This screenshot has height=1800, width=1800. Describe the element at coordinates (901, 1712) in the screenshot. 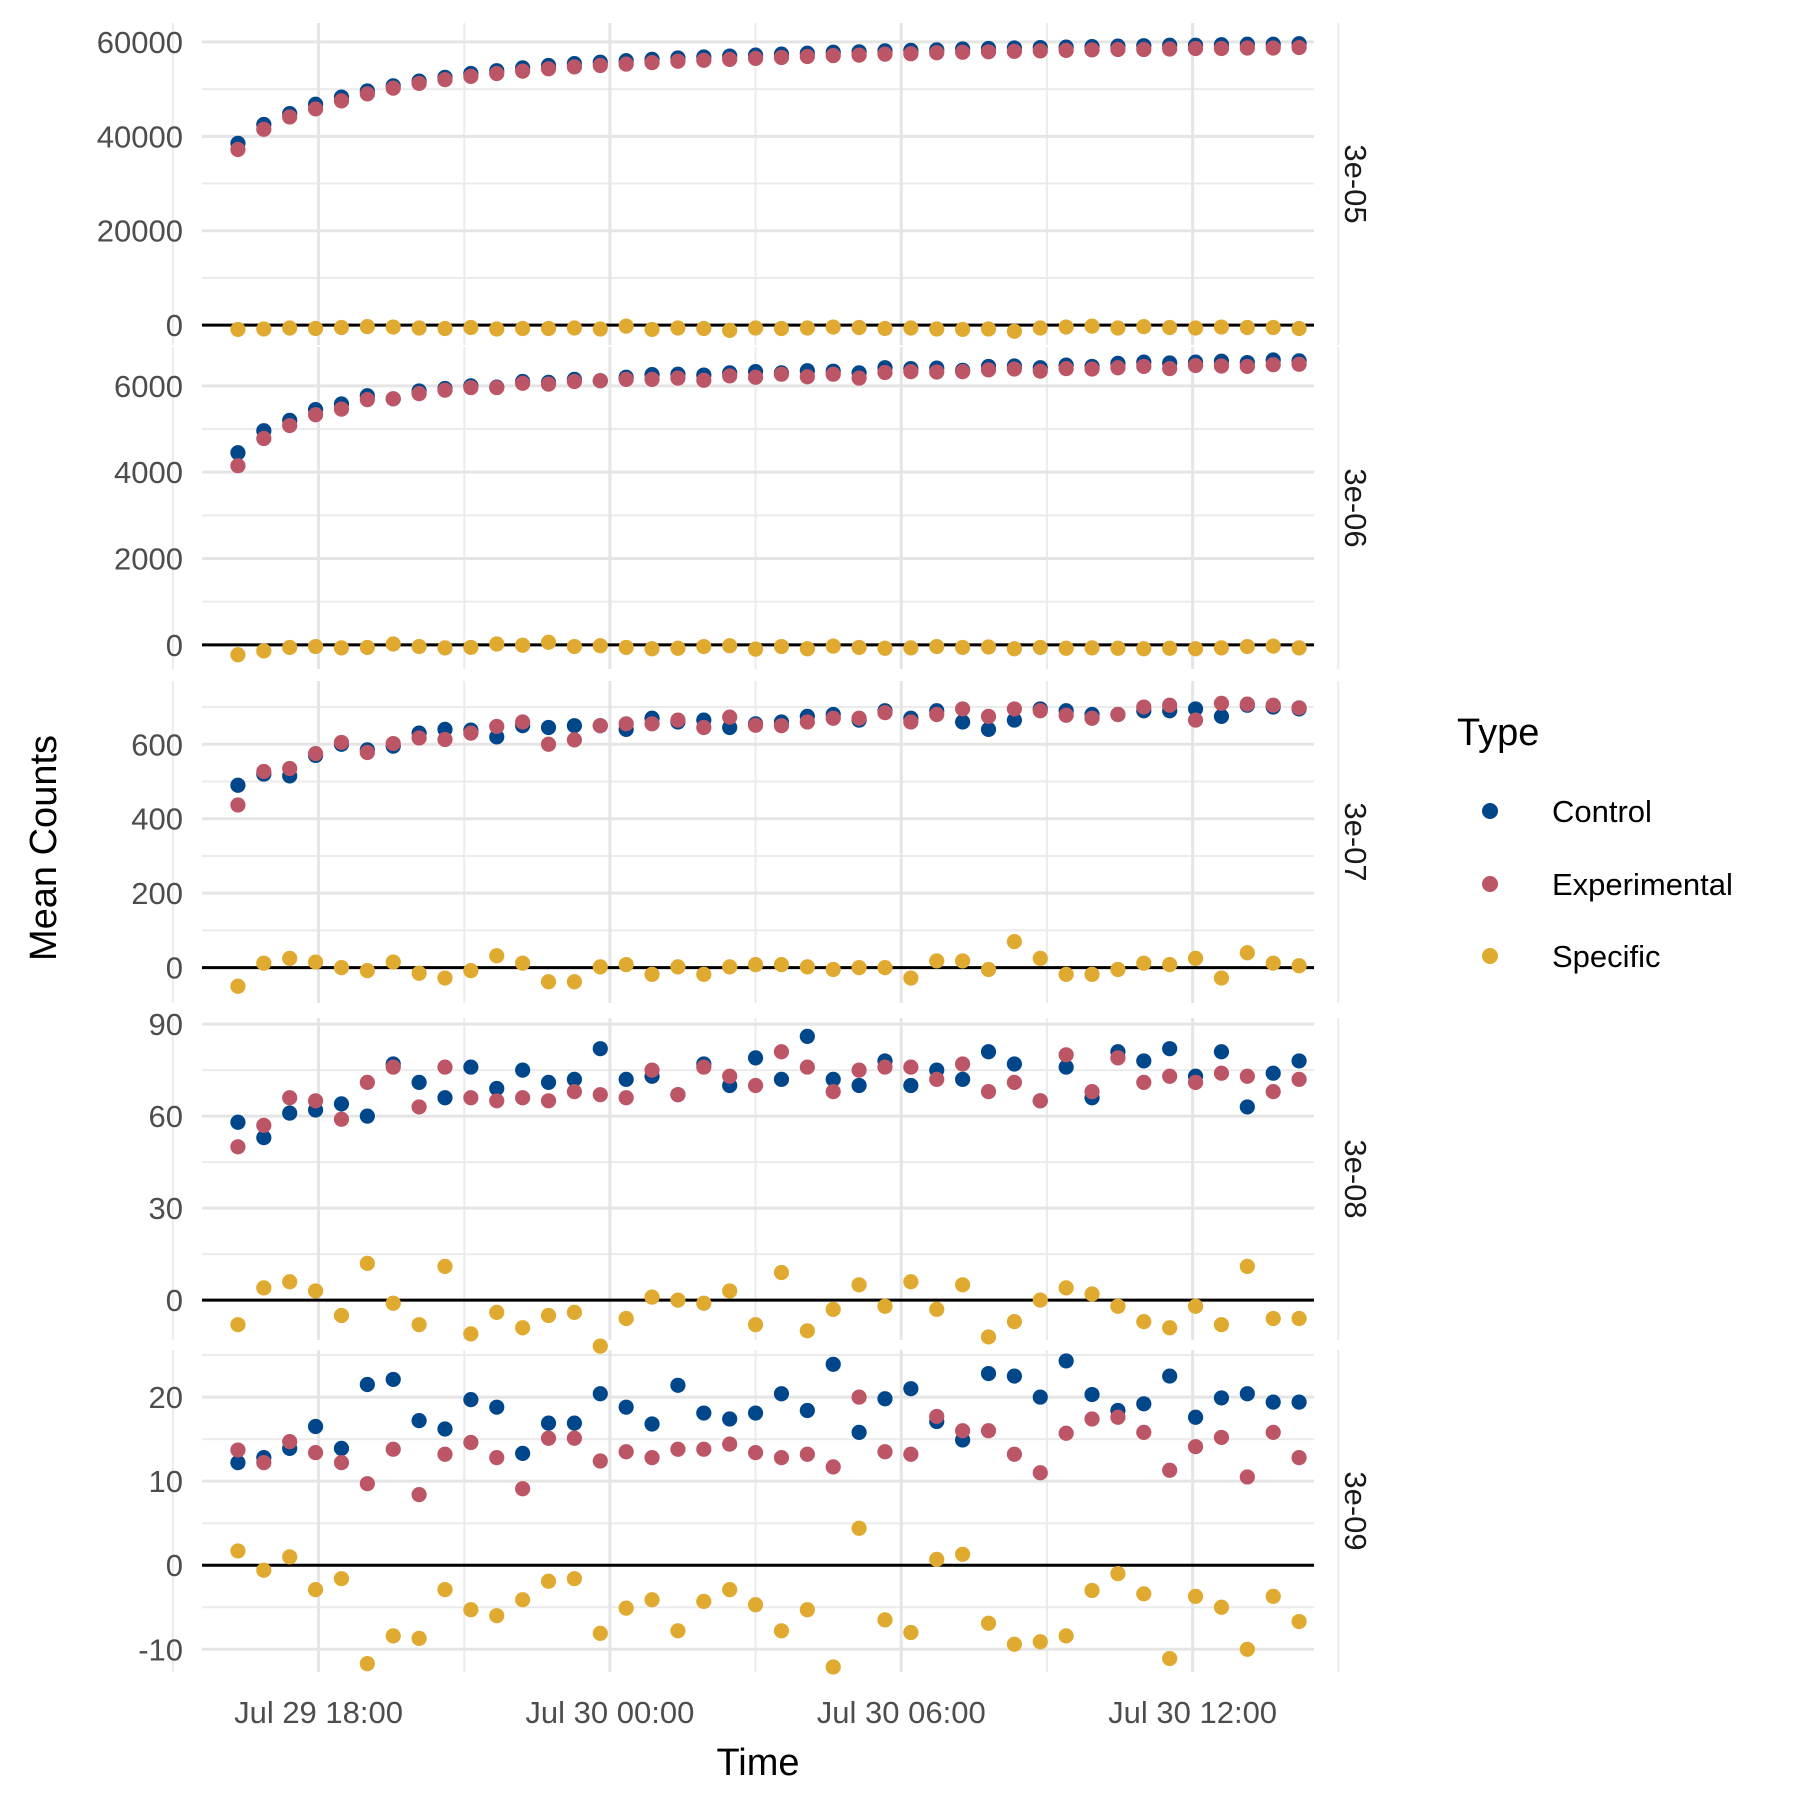

I see `x-tick-label: Jul 30 06:00` at that location.